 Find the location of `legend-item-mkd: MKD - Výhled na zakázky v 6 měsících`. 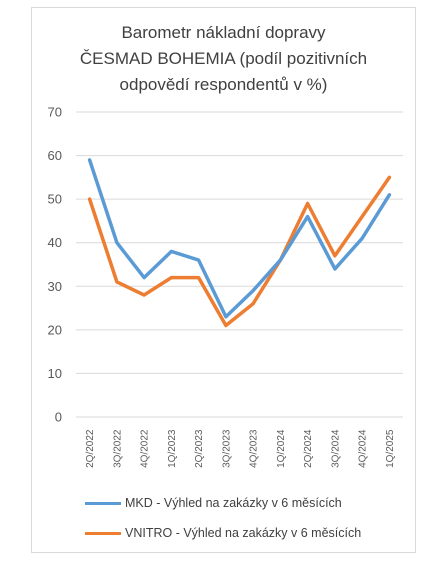

legend-item-mkd: MKD - Výhled na zakázky v 6 měsících is located at coordinates (213, 503).